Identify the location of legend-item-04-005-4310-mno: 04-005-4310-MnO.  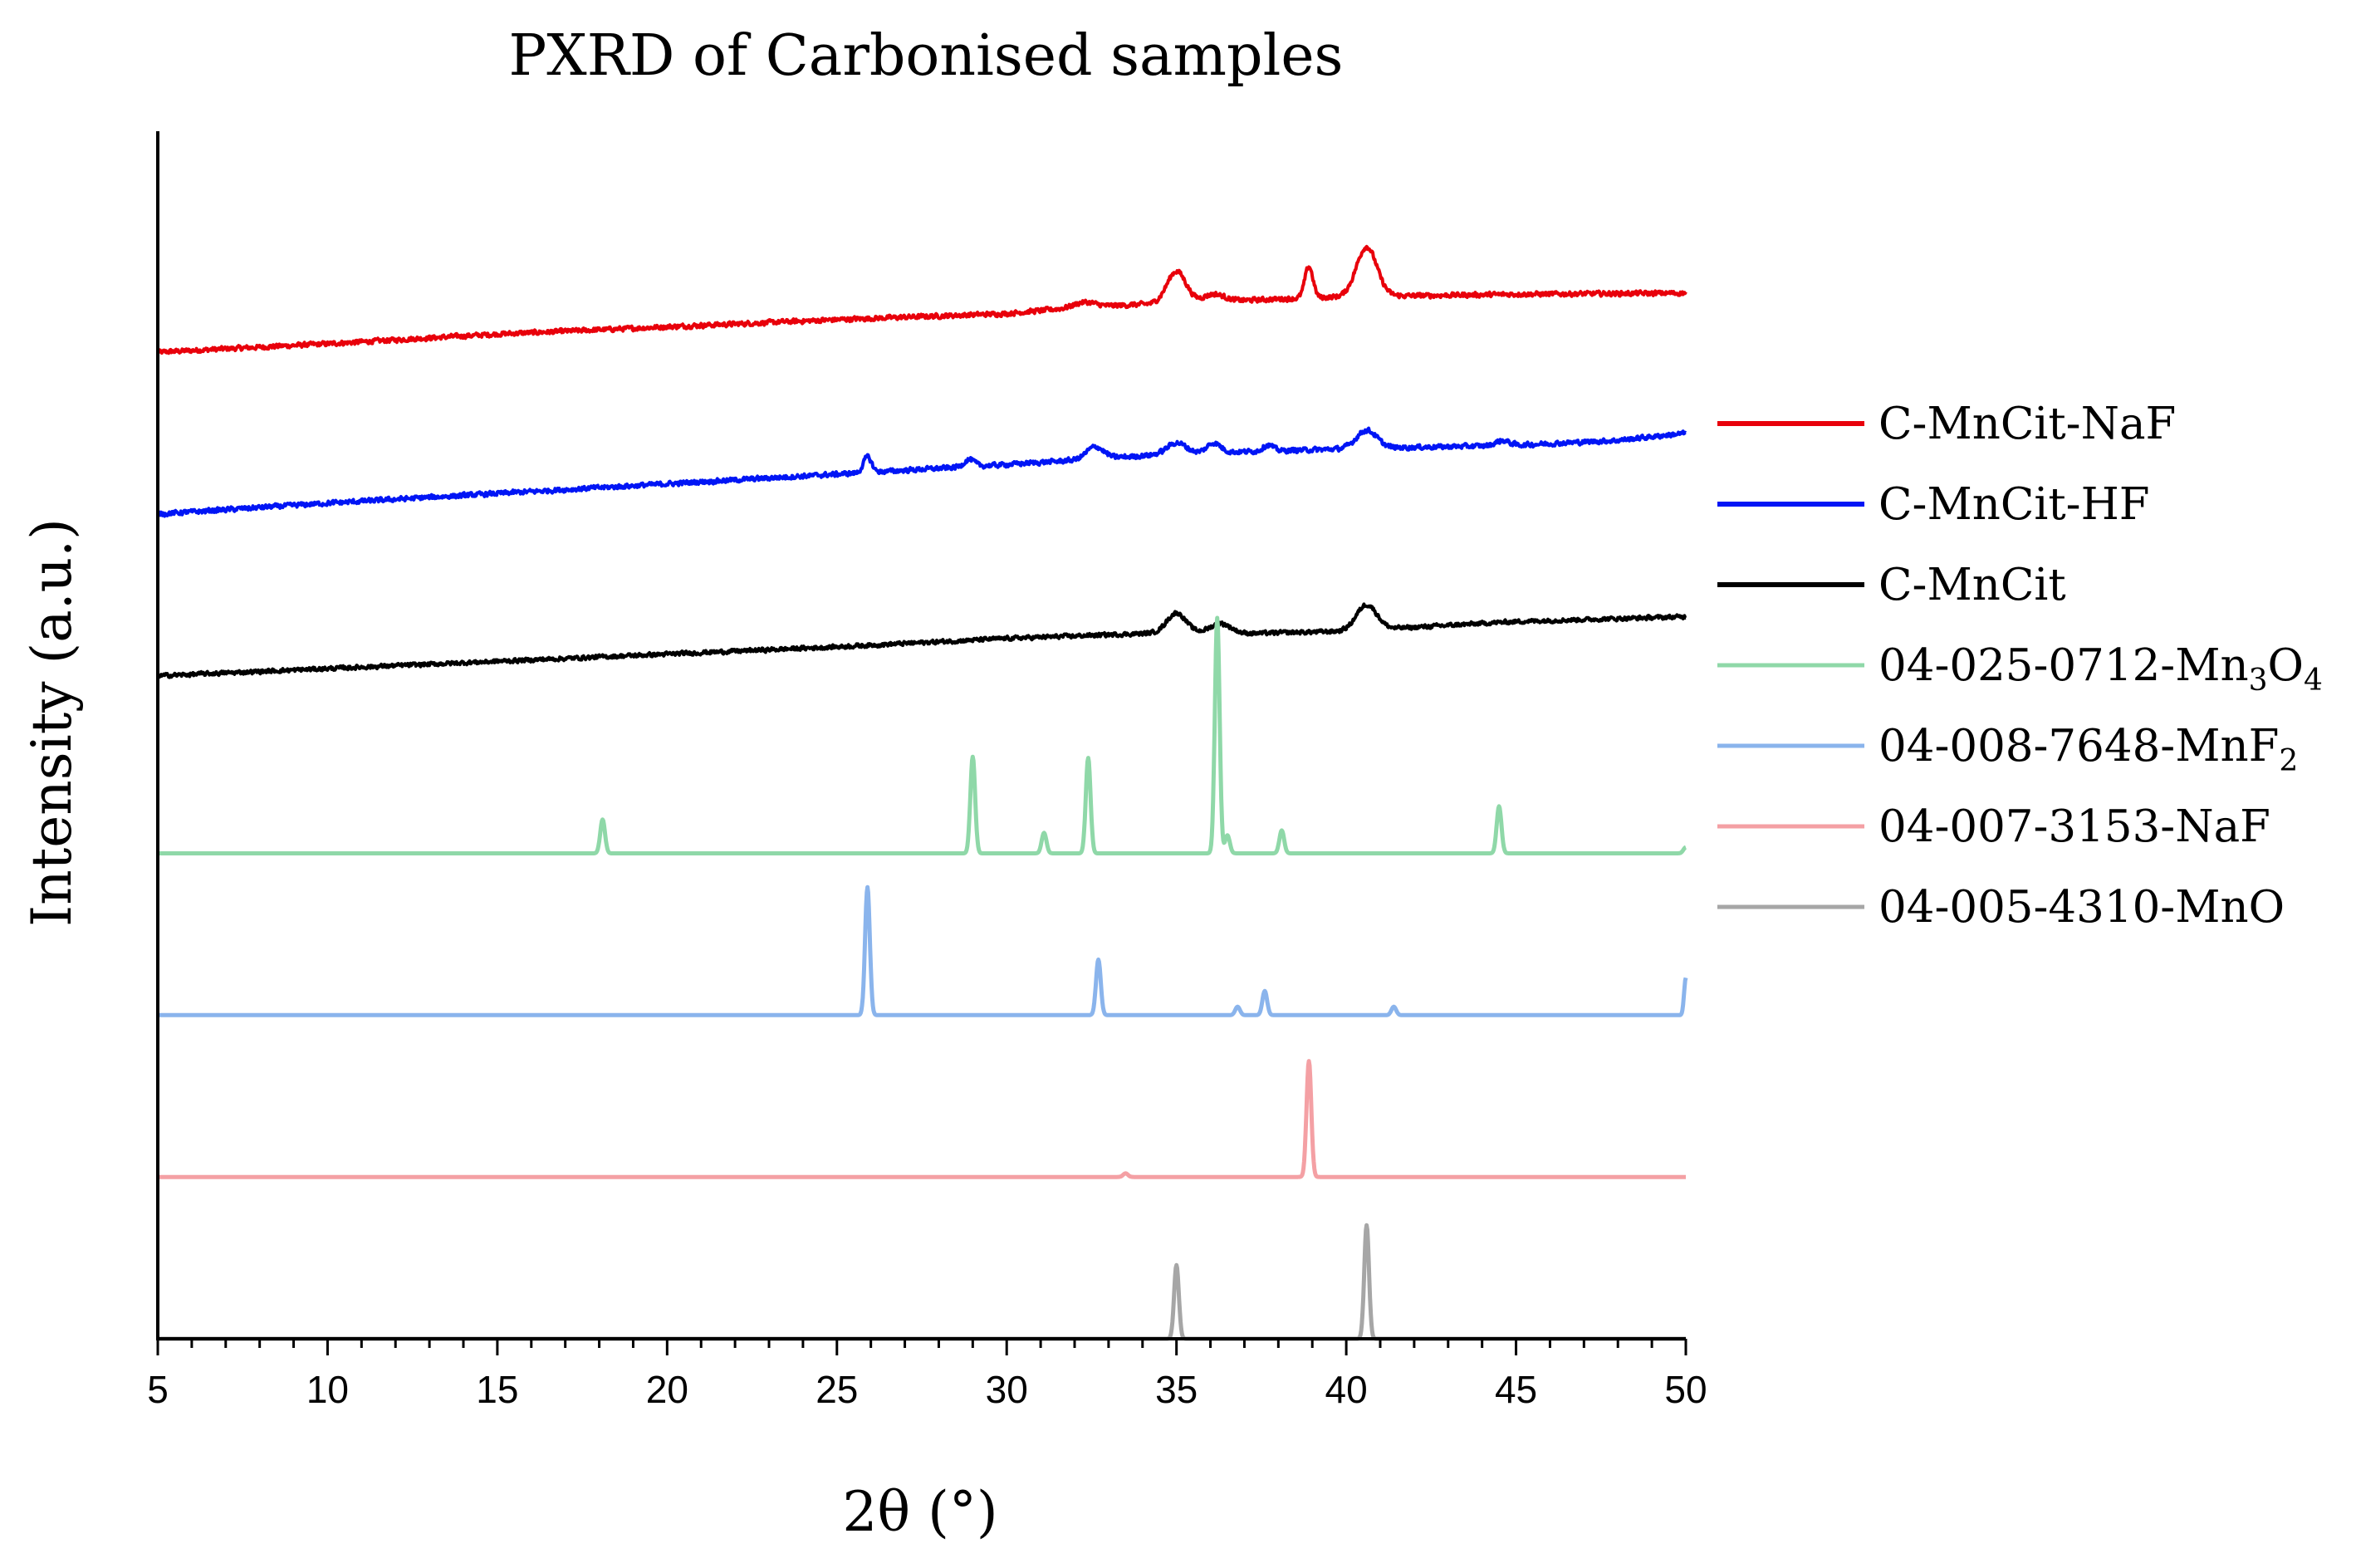
(2001, 907).